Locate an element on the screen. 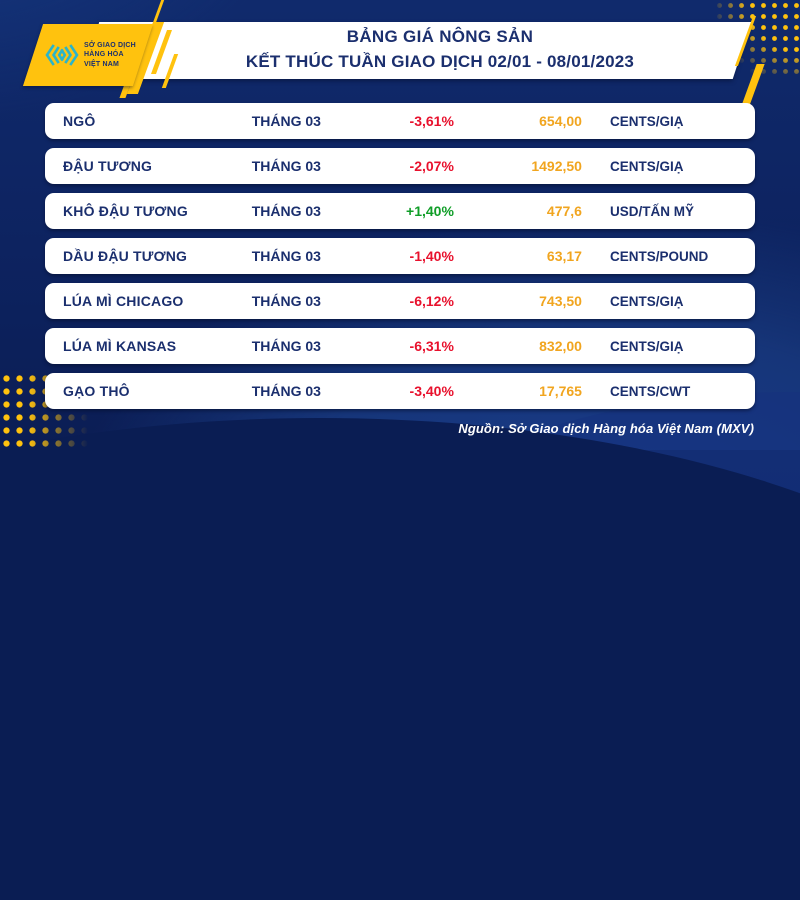 This screenshot has height=900, width=800. change-percent: +1,40% is located at coordinates (430, 211).